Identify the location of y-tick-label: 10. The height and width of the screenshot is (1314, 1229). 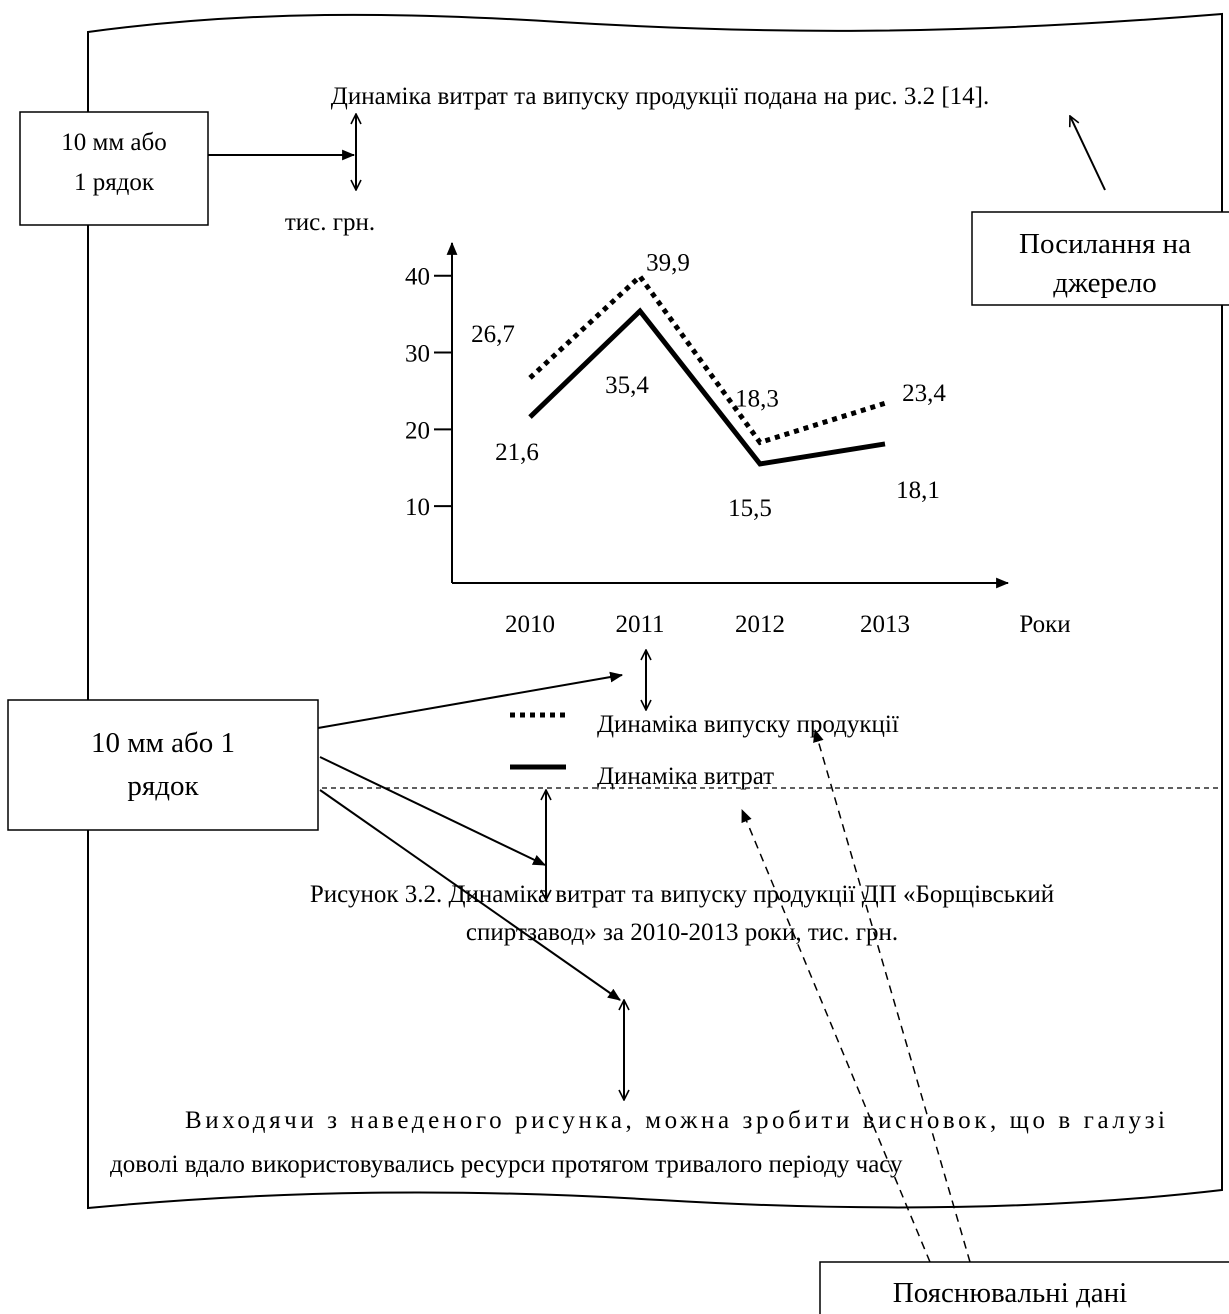
(417, 507).